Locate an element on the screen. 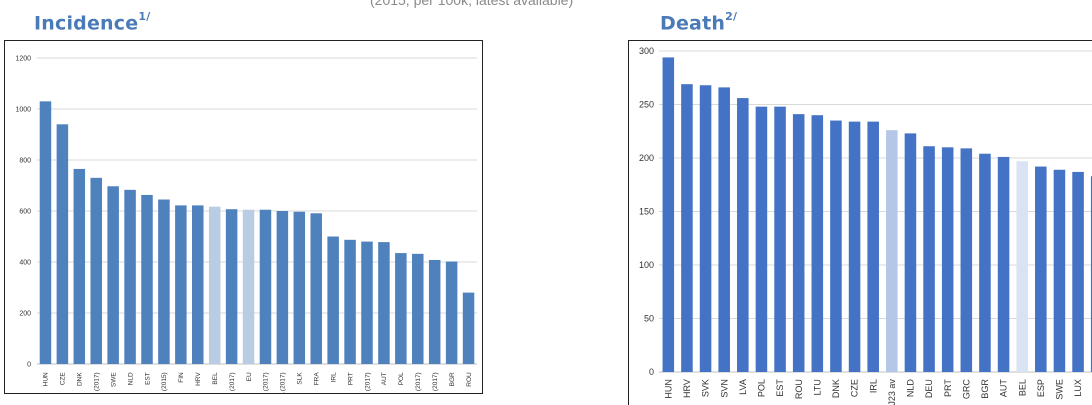 This screenshot has width=1092, height=405. death-title: Death2/ is located at coordinates (699, 22).